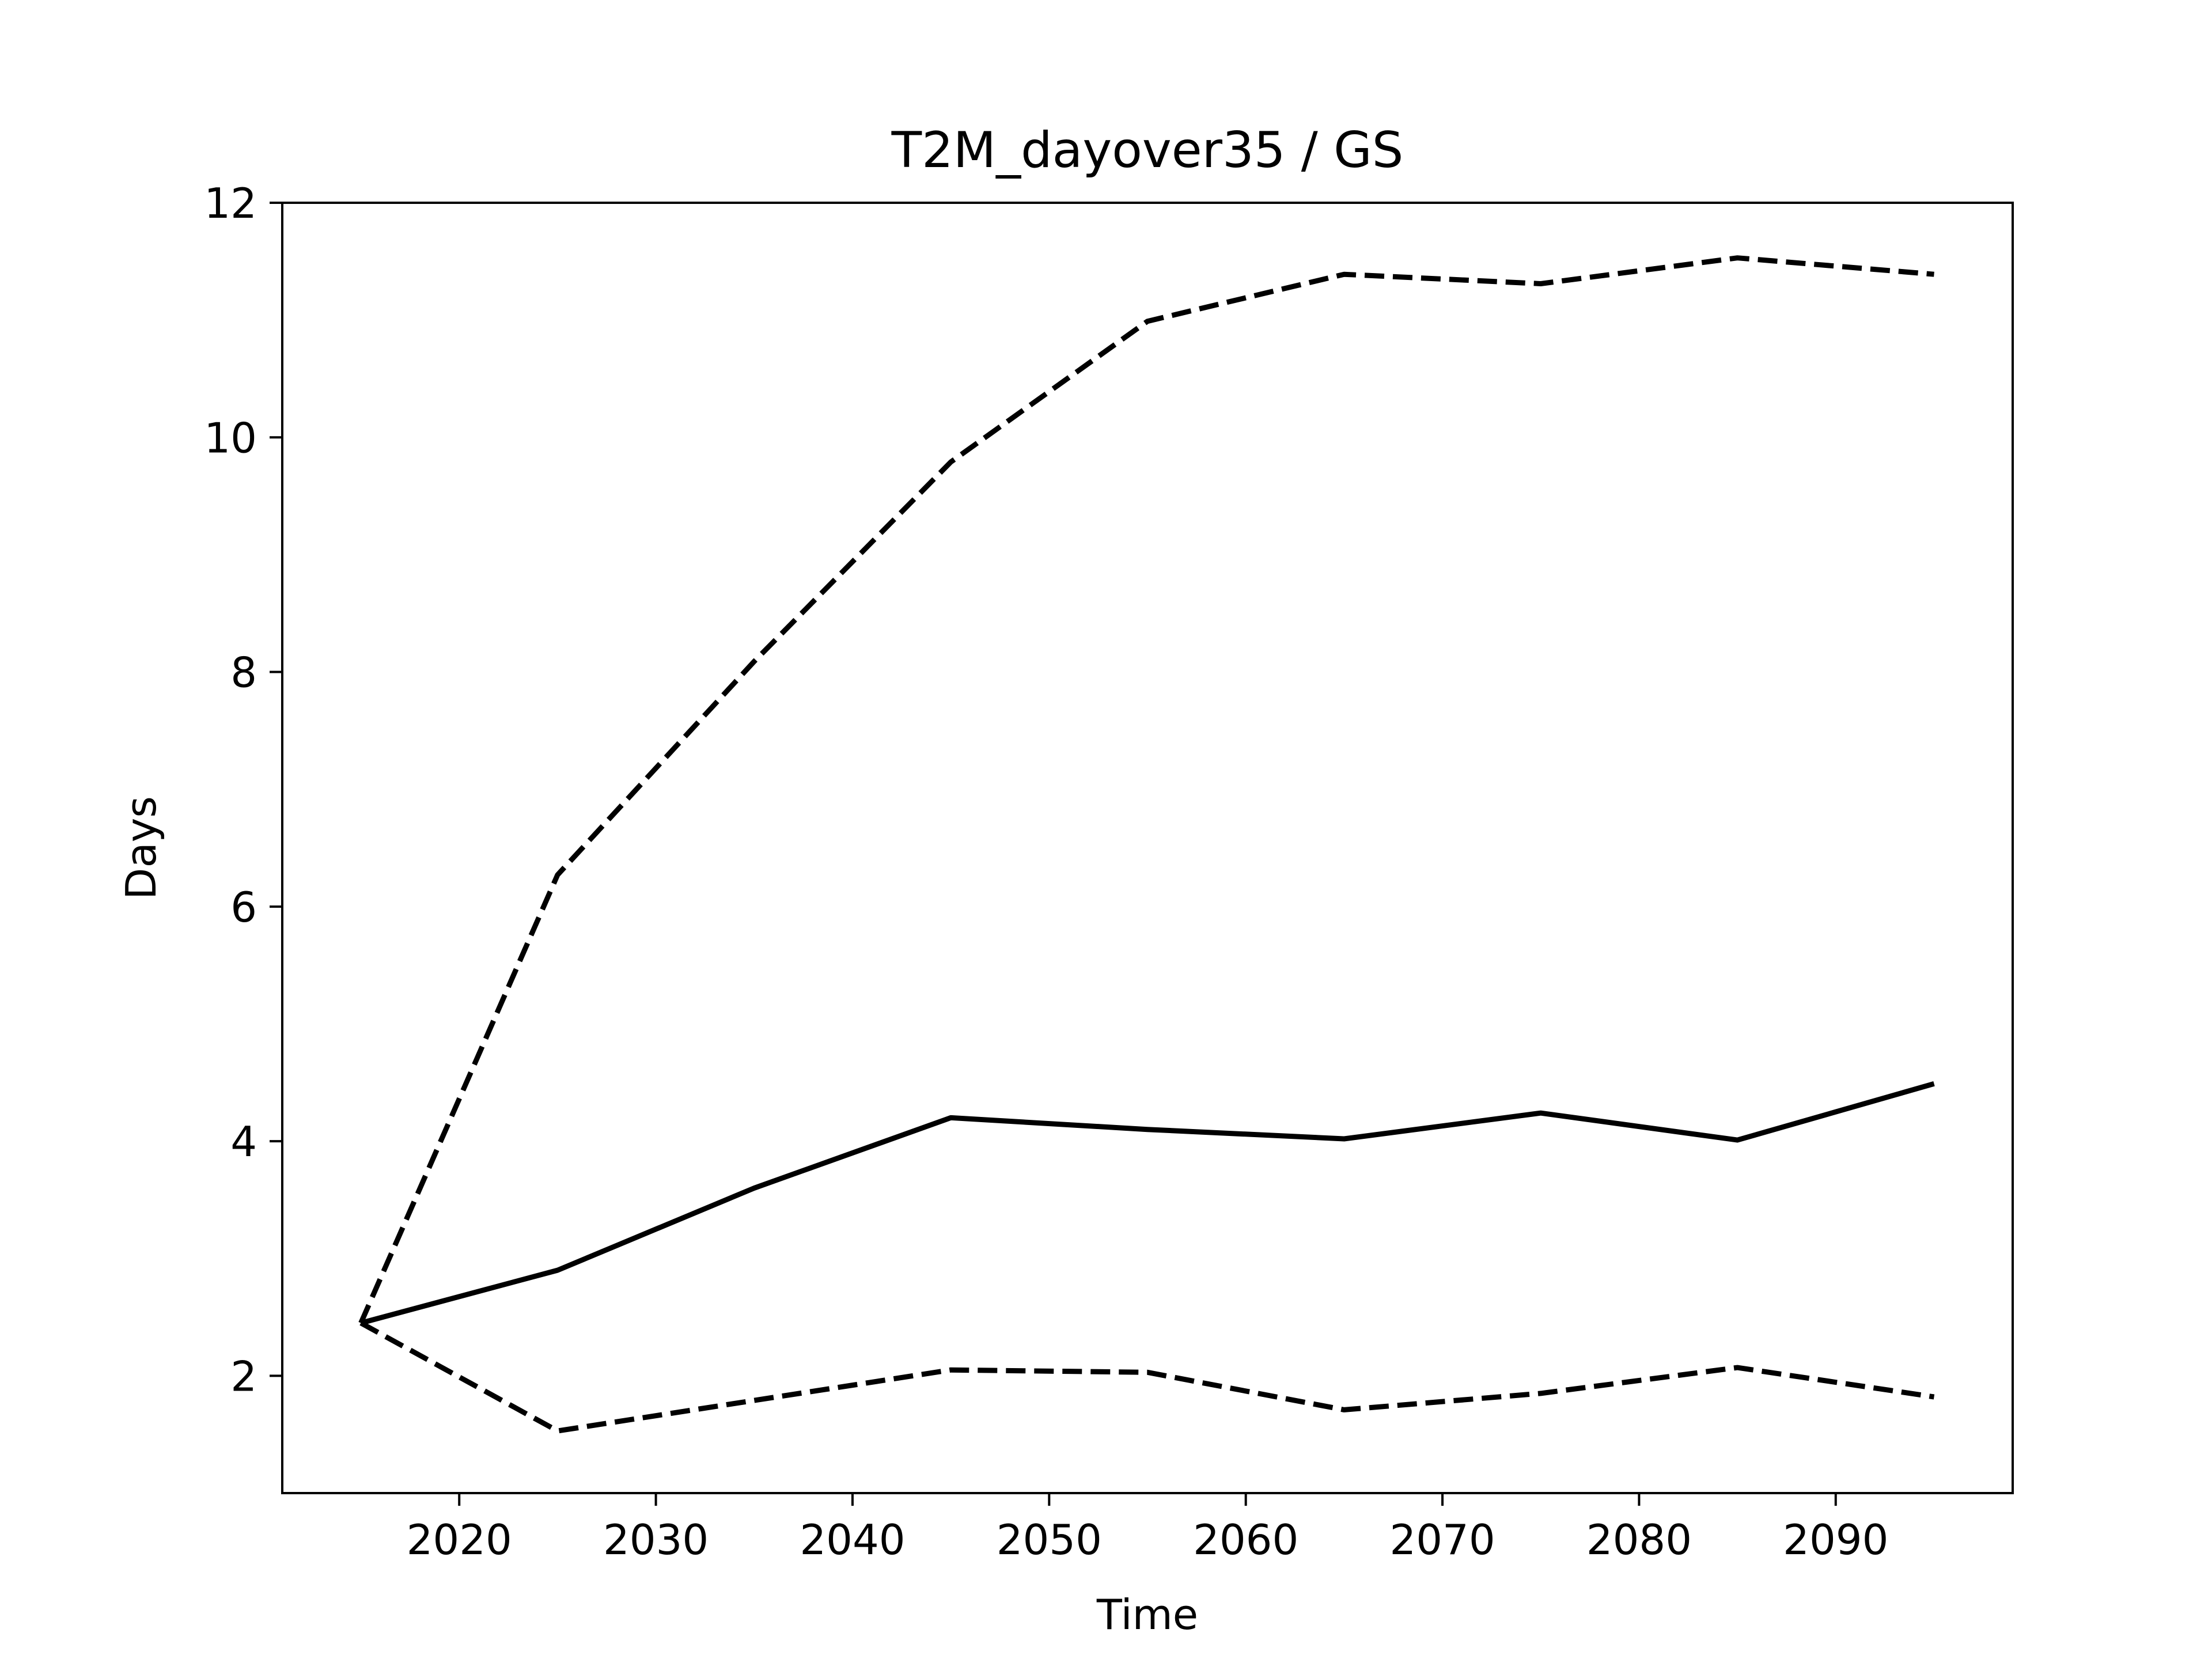 This screenshot has width=2212, height=1659. I want to click on x-axis-ticks: 2020 2030 2040 2050 2060 2070 2080 2090, so click(1147, 1528).